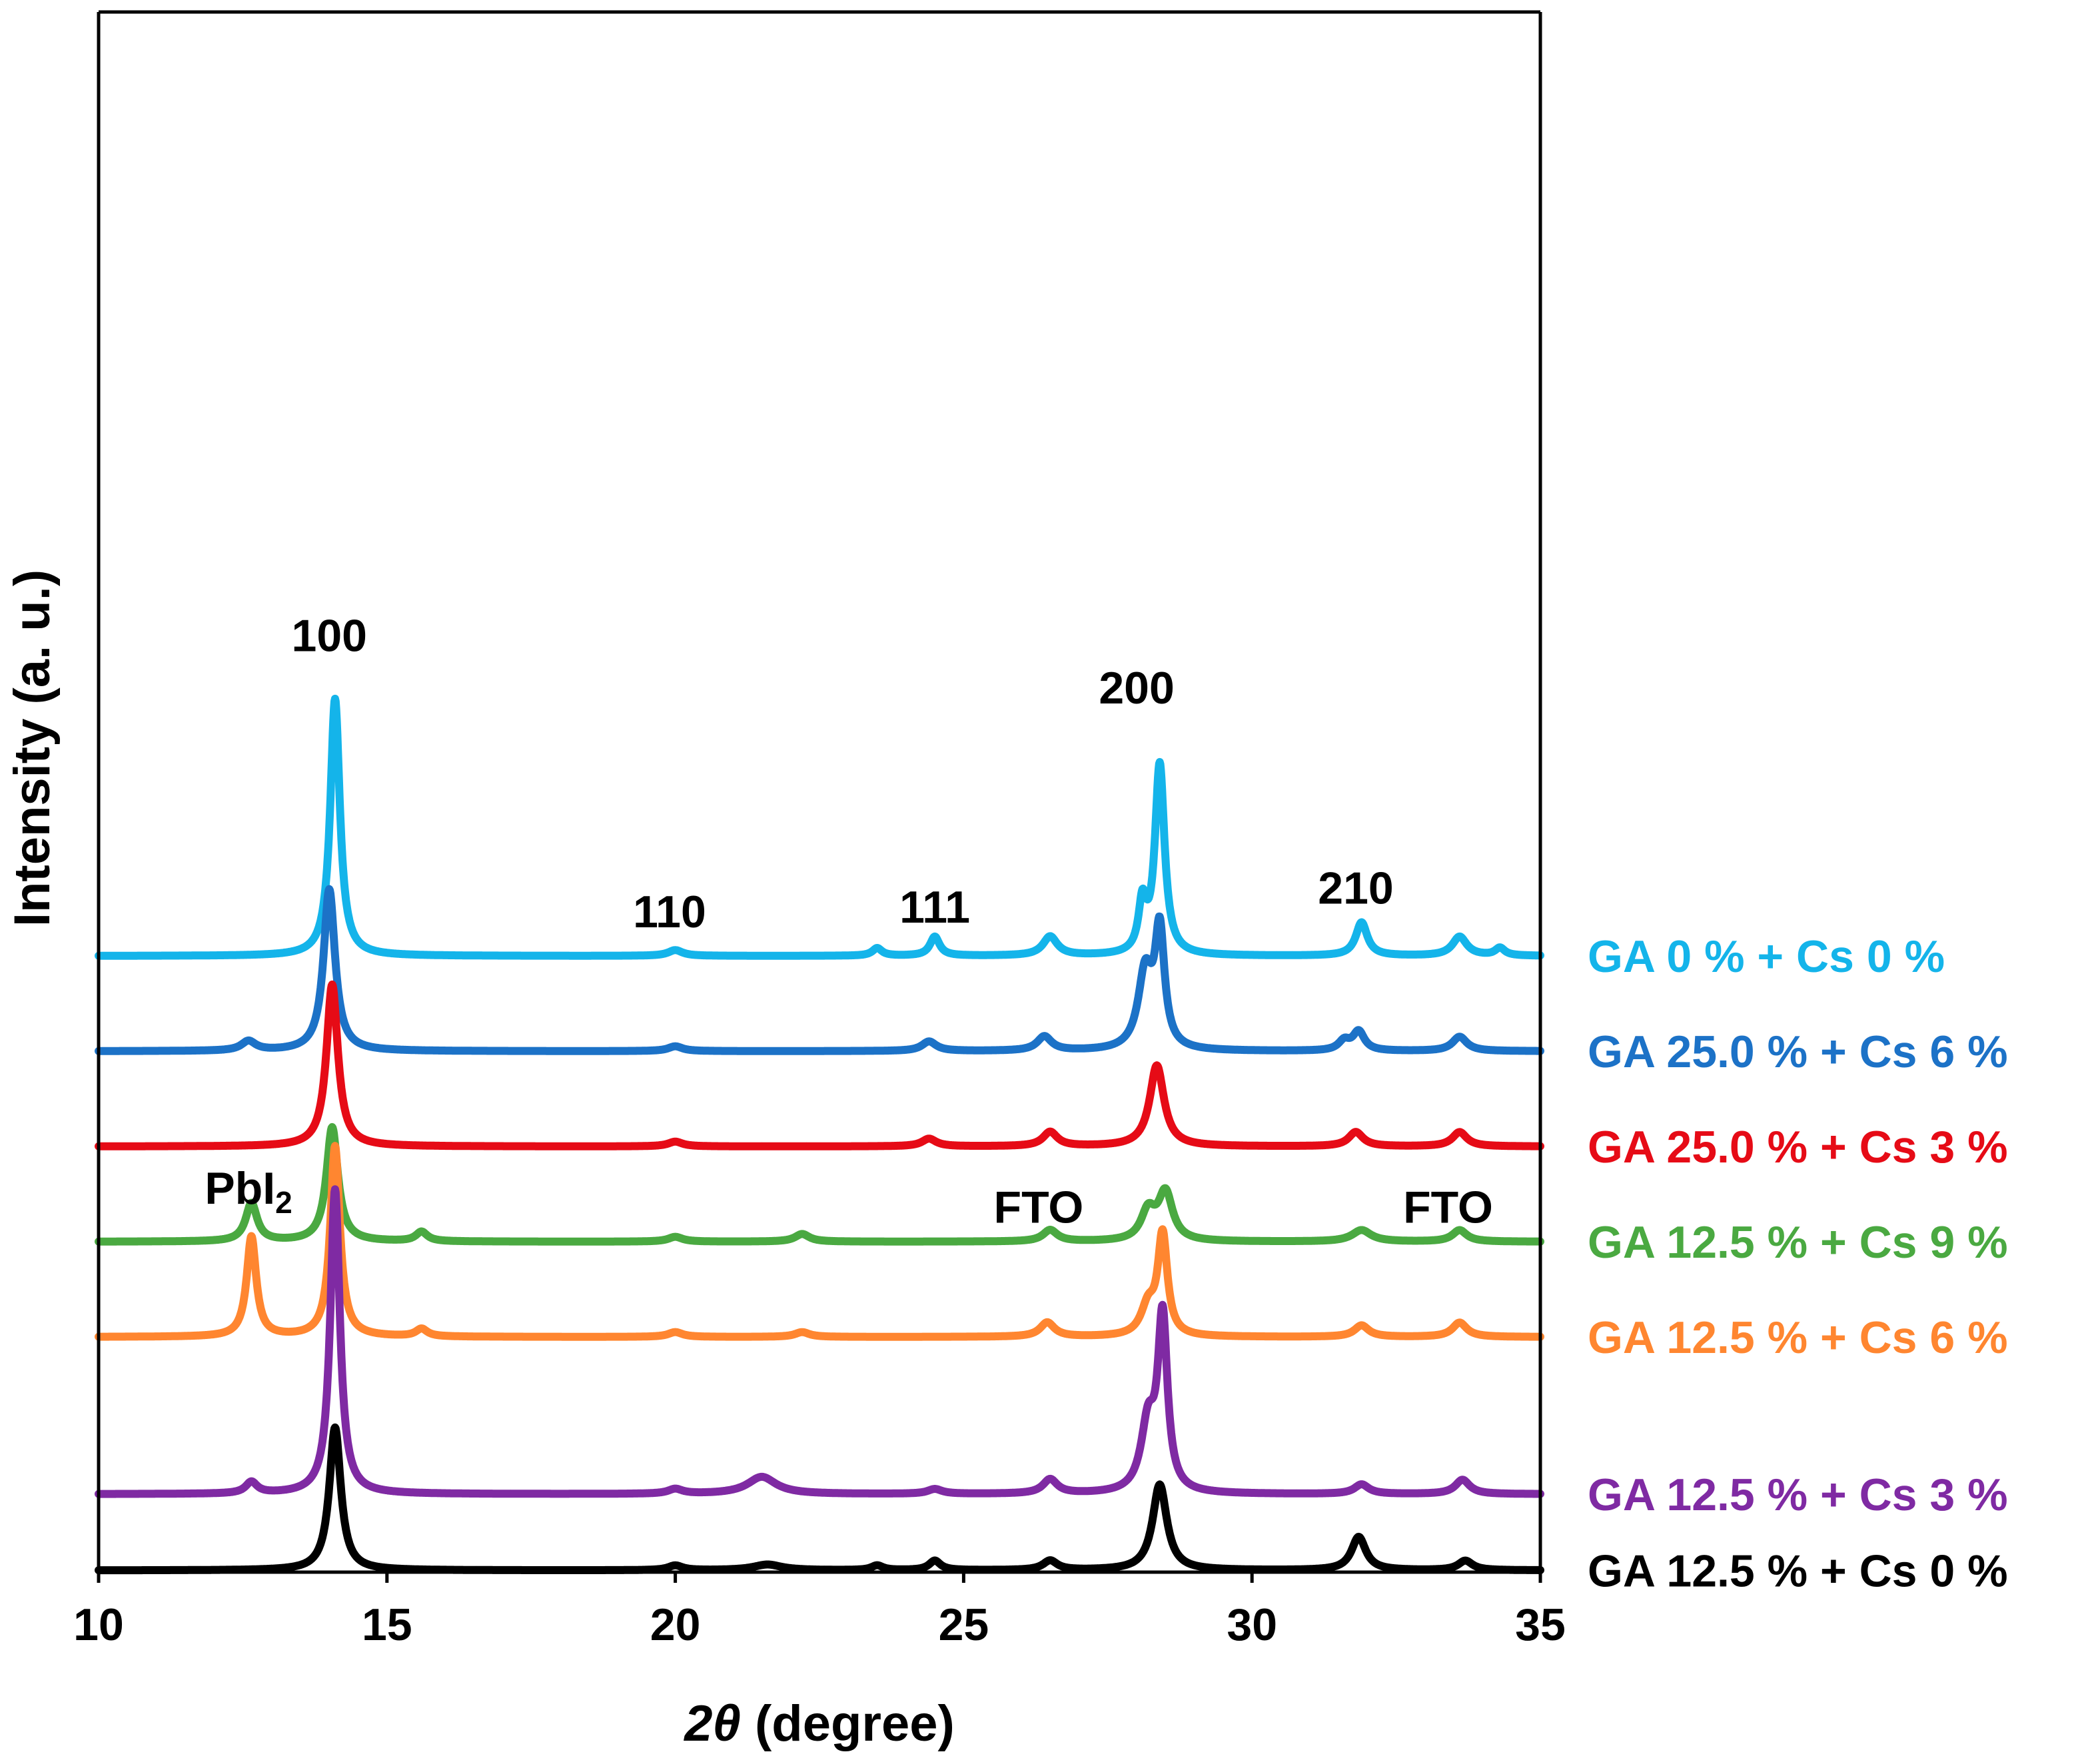 The width and height of the screenshot is (2090, 1764). What do you see at coordinates (1766, 956) in the screenshot?
I see `legend-label-0: GA 0 % + Cs 0 %` at bounding box center [1766, 956].